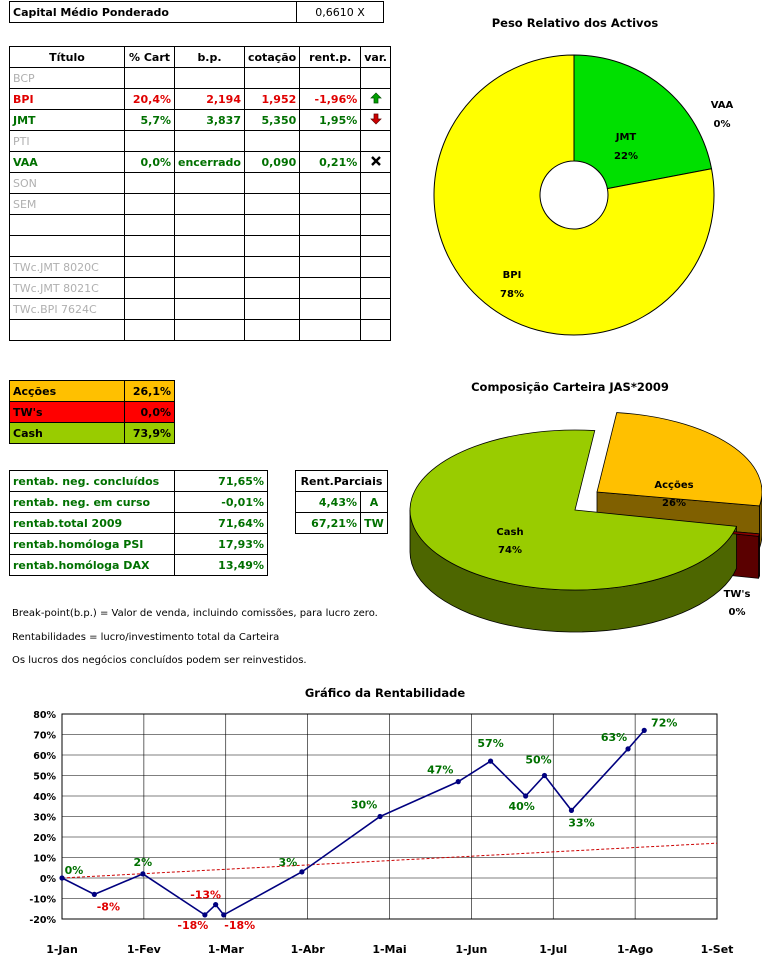  What do you see at coordinates (200, 204) in the screenshot?
I see `table-row: SEM` at bounding box center [200, 204].